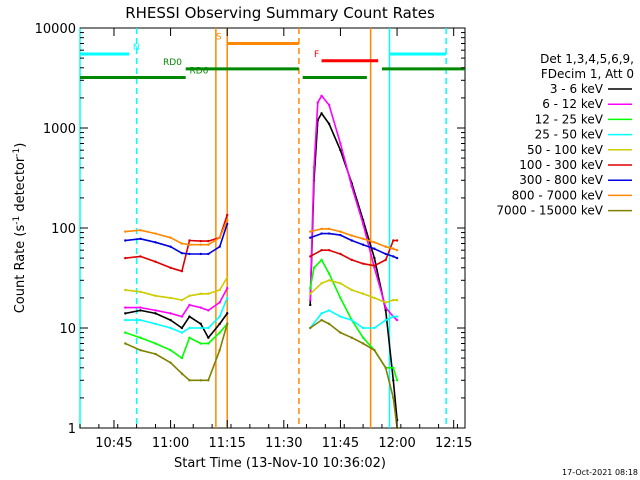 This screenshot has height=480, width=640. Describe the element at coordinates (569, 135) in the screenshot. I see `legend-label-3: 25 - 50 keV` at that location.